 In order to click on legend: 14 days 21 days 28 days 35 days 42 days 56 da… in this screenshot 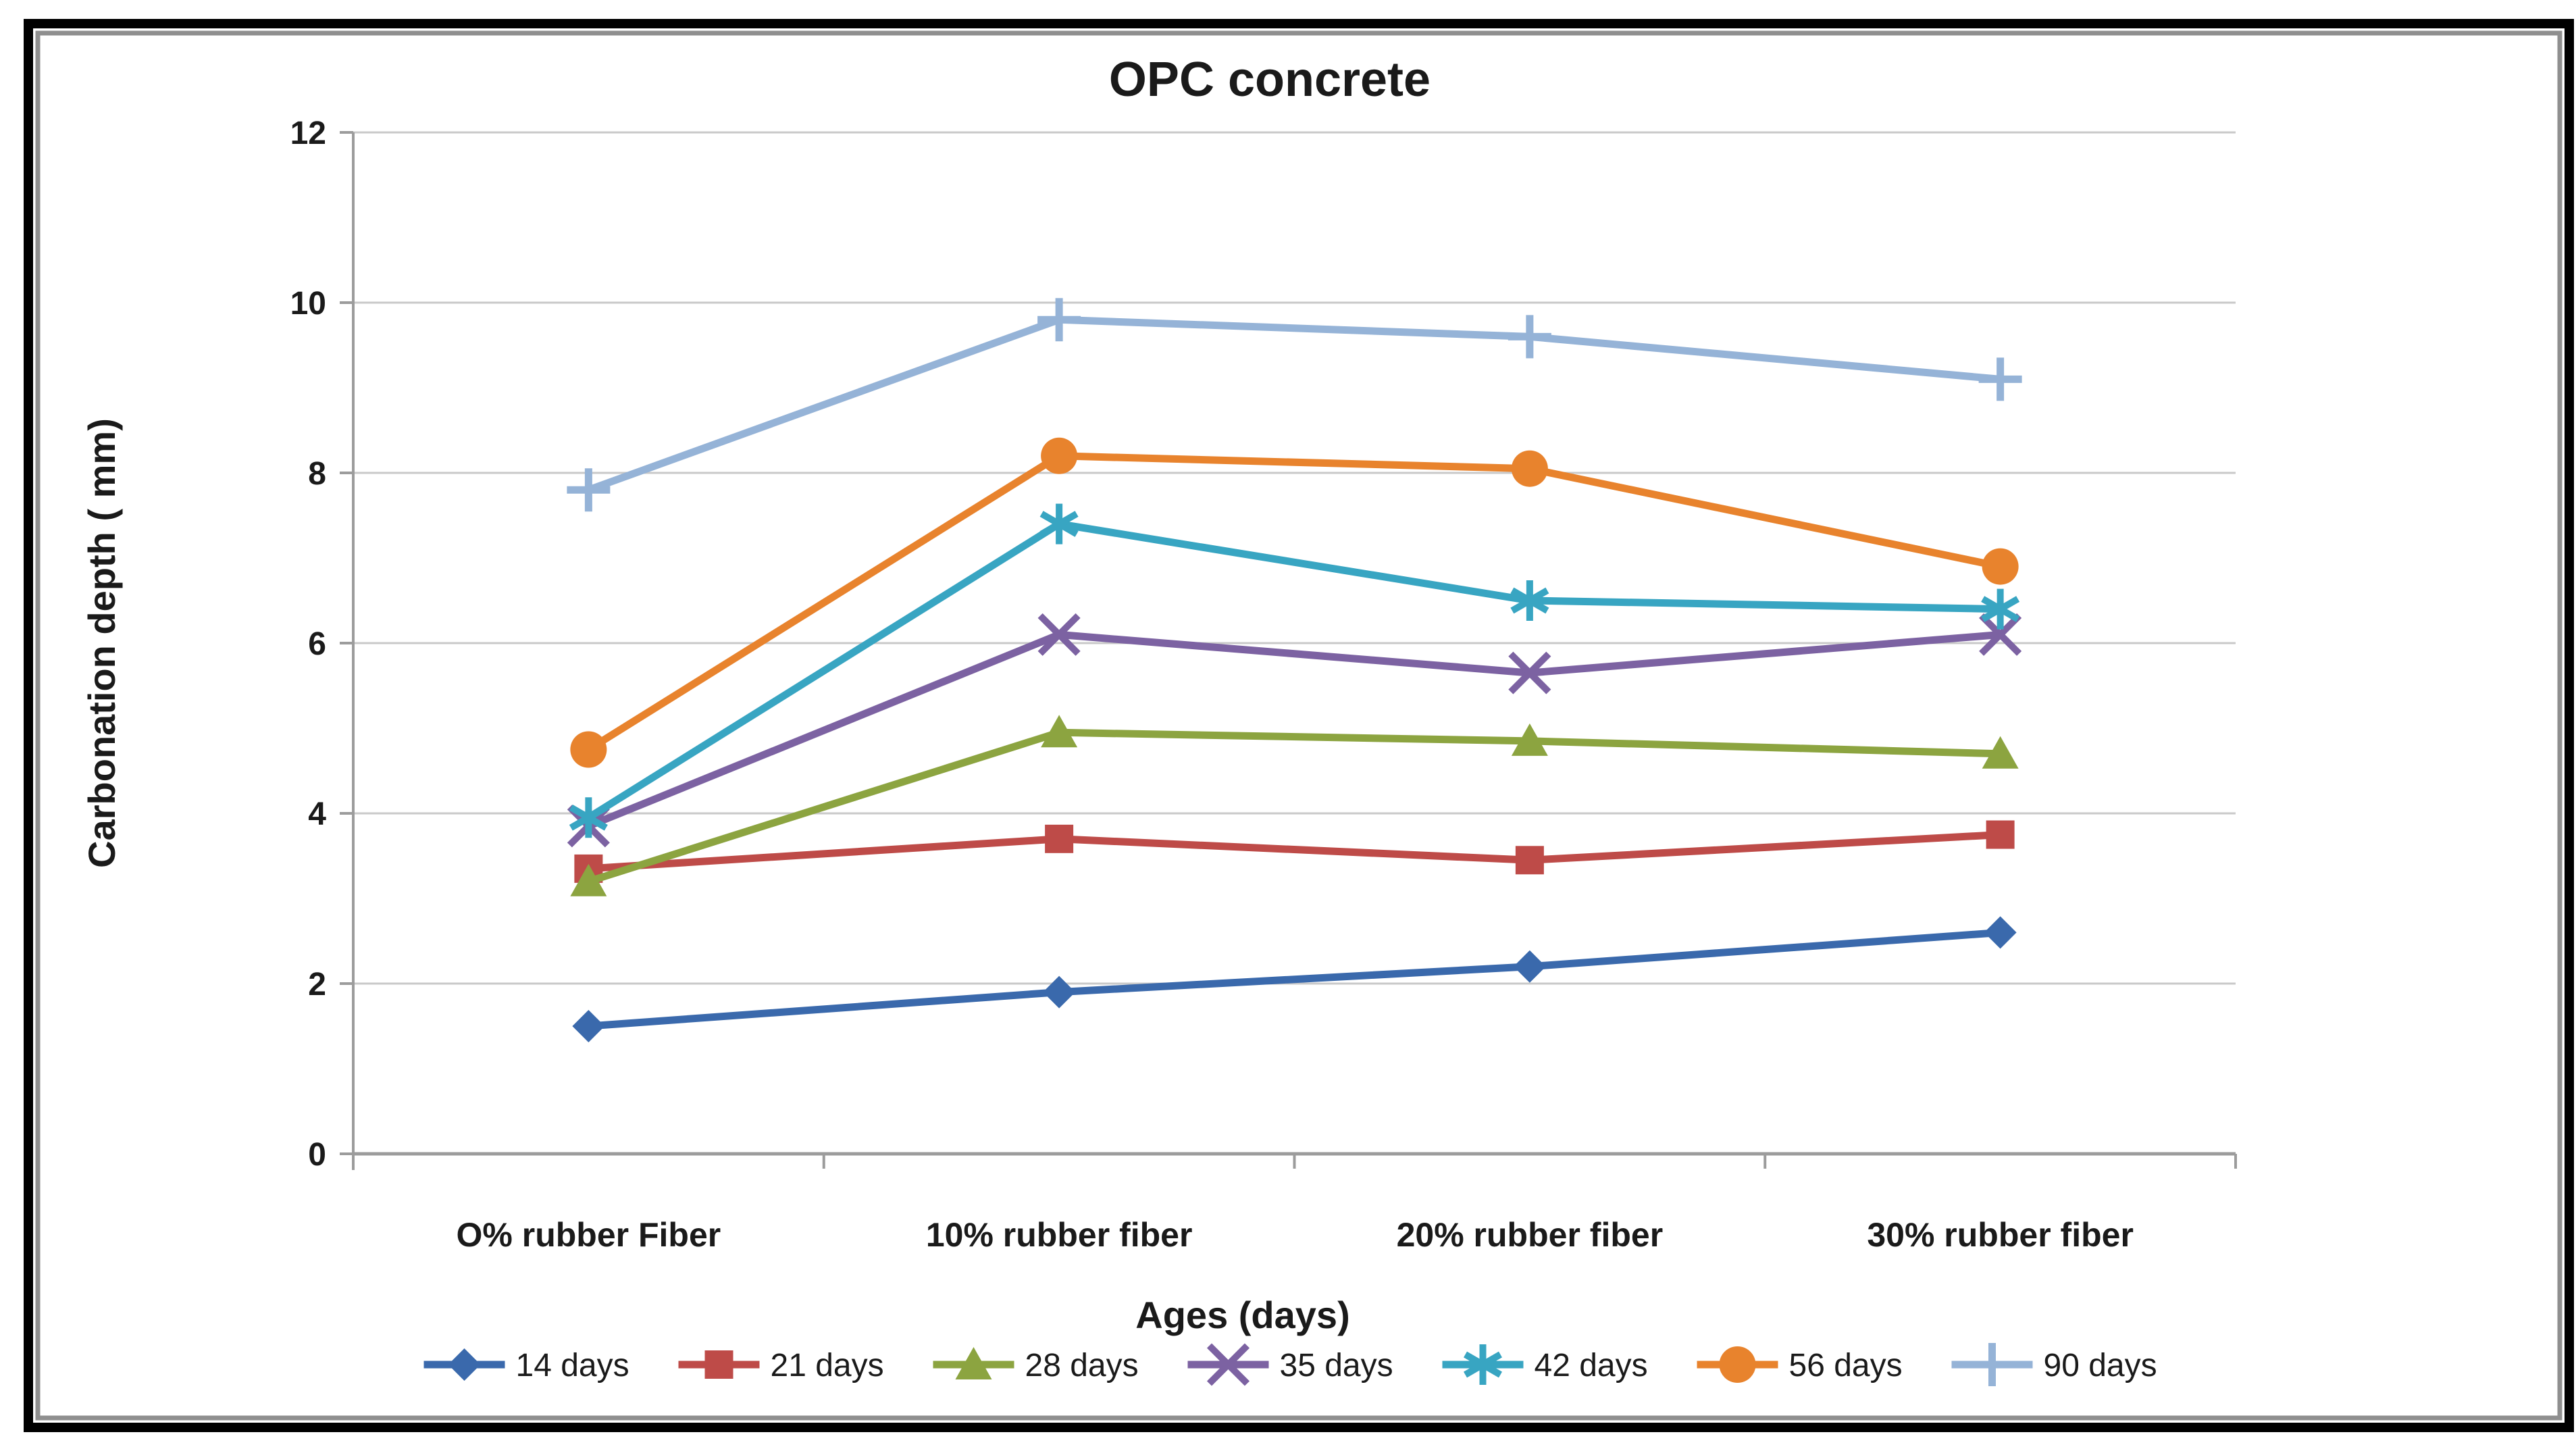, I will do `click(1290, 1364)`.